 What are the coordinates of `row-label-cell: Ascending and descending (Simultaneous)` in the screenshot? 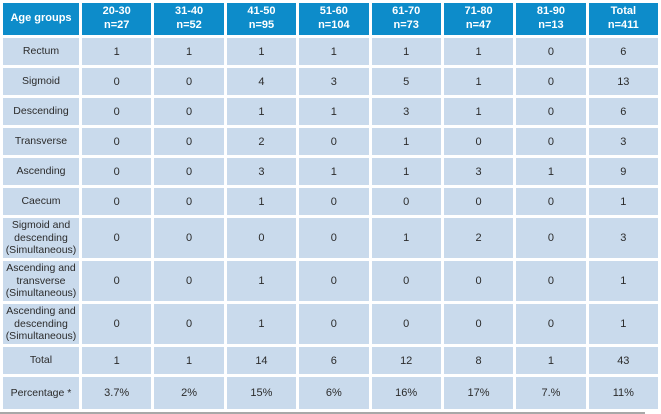 It's located at (41, 324).